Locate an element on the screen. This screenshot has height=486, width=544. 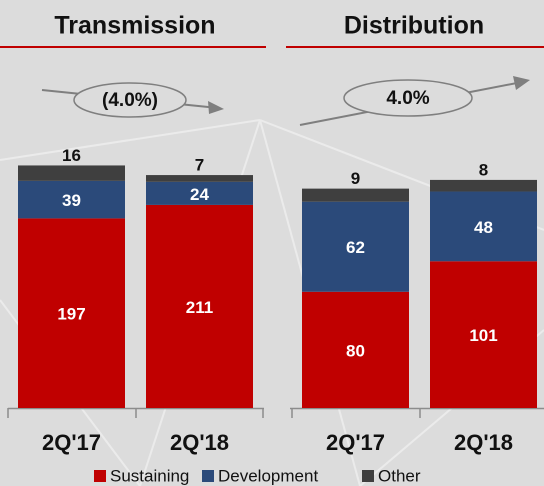
value-label: 62 is located at coordinates (355, 247).